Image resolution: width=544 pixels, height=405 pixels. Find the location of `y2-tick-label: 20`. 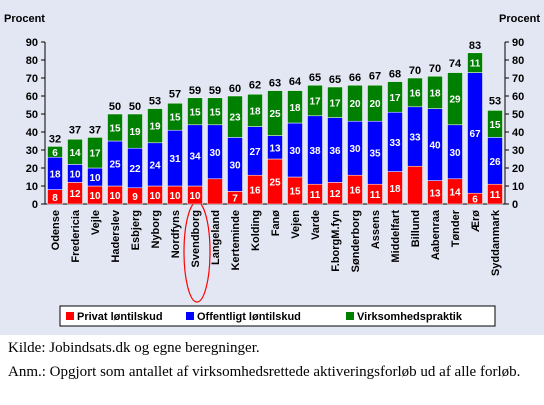

y2-tick-label: 20 is located at coordinates (518, 169).